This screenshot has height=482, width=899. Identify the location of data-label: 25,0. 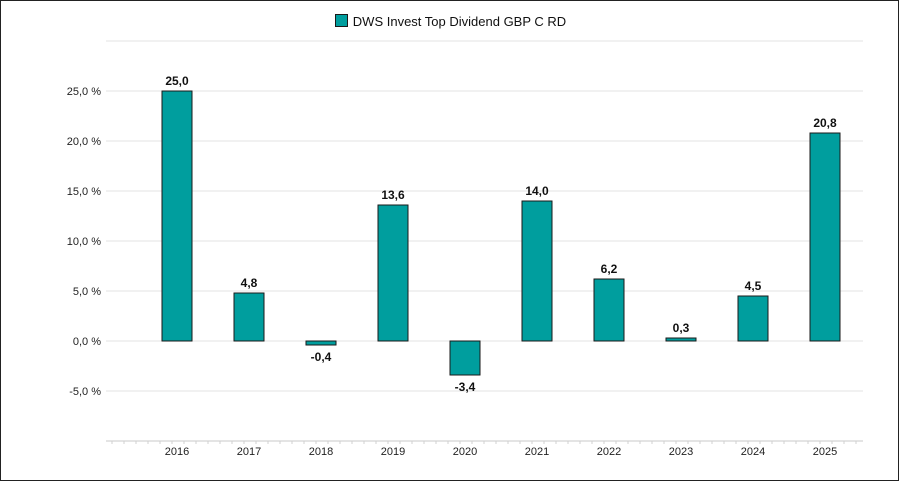
(177, 81).